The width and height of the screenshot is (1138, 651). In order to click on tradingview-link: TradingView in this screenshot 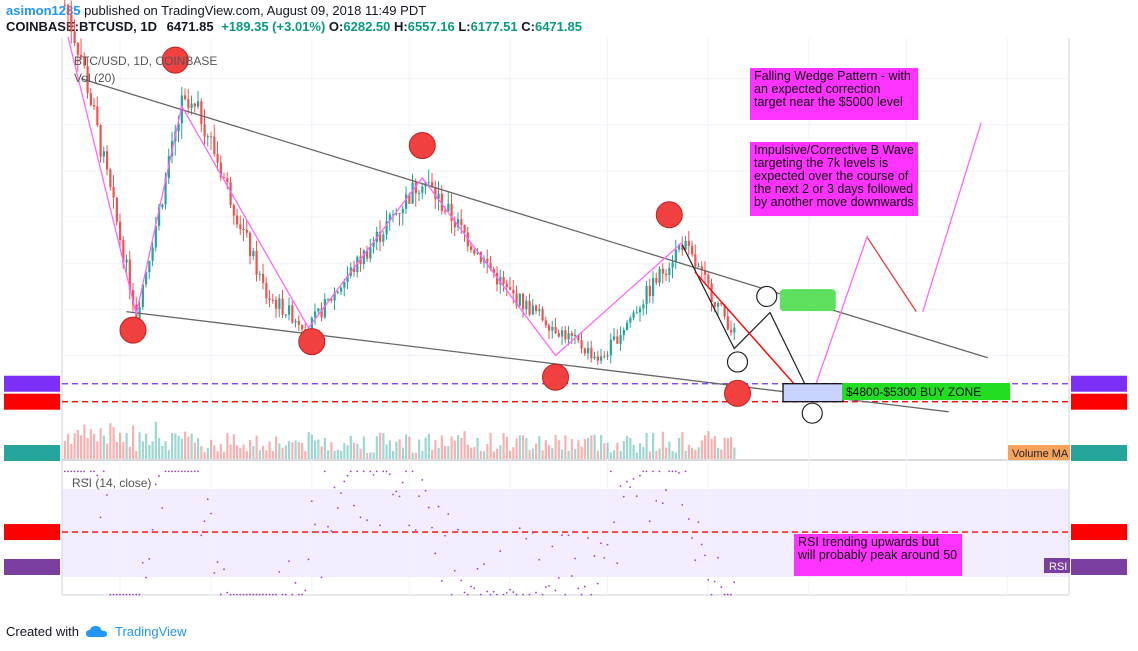, I will do `click(150, 631)`.